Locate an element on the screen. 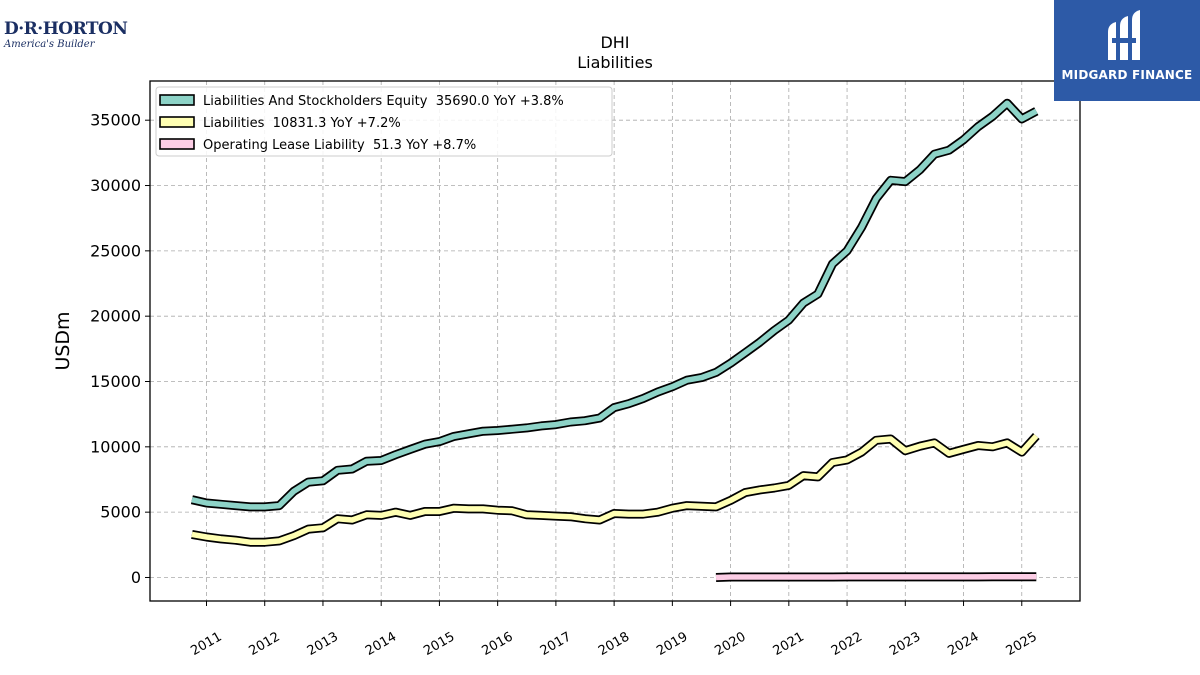 This screenshot has height=675, width=1200. midgard-emblem-icon is located at coordinates (1124, 35).